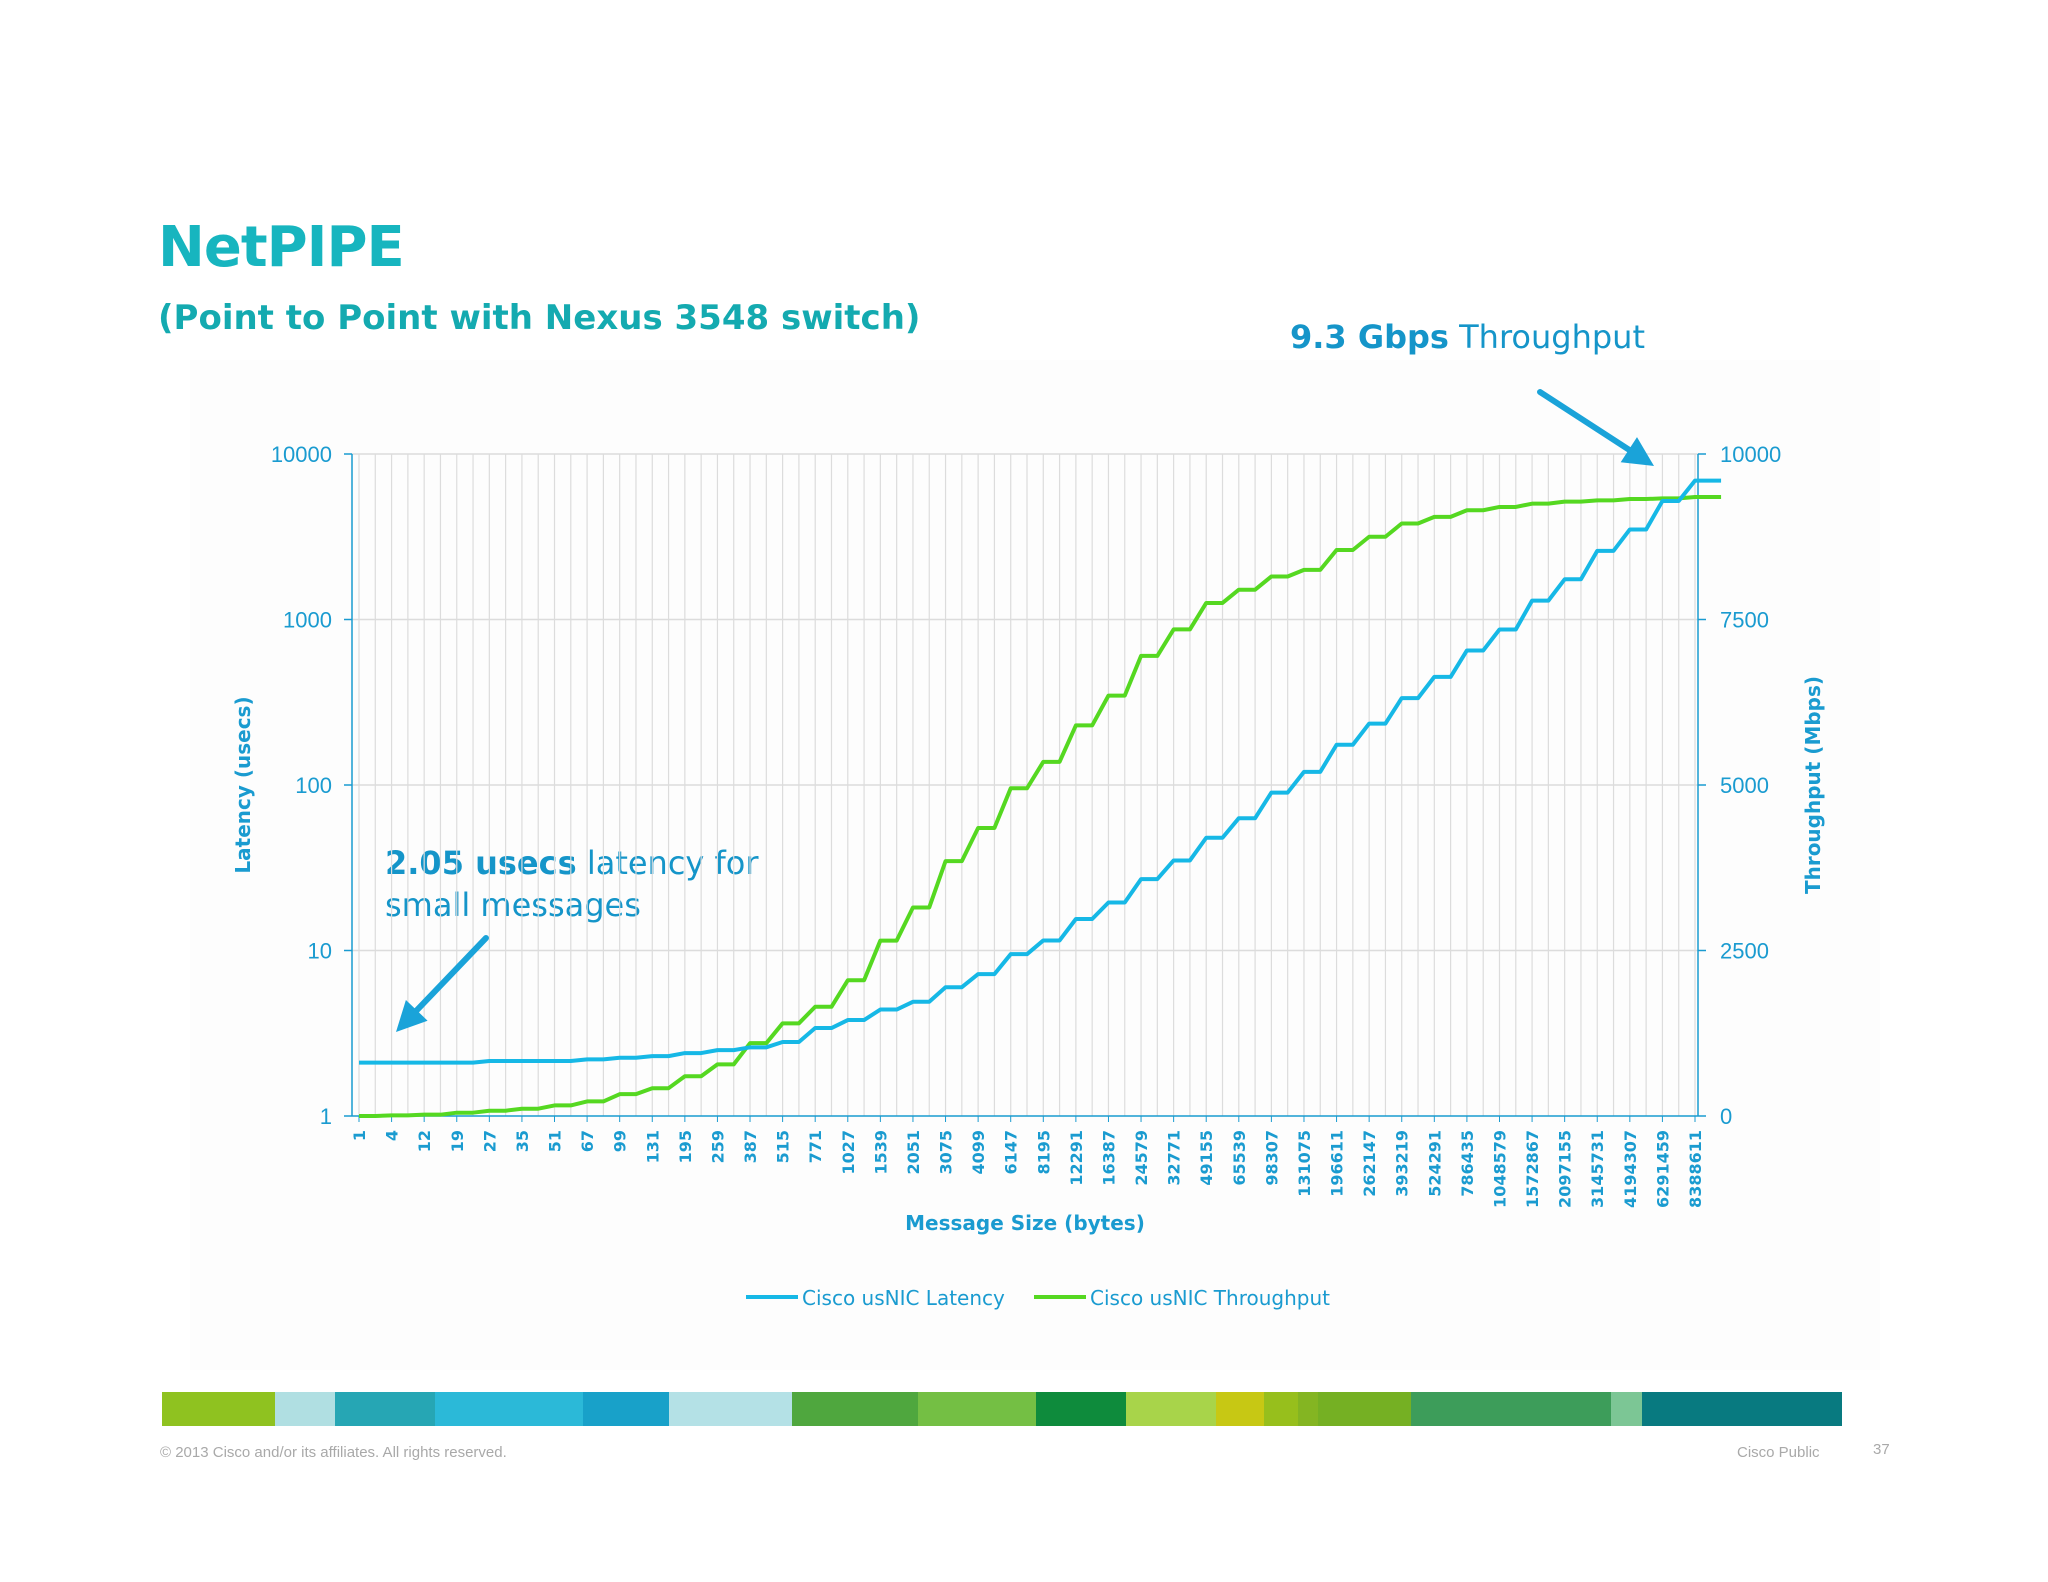 This screenshot has width=2048, height=1582. What do you see at coordinates (1813, 785) in the screenshot?
I see `right-axis-title: Throughput (Mbps)` at bounding box center [1813, 785].